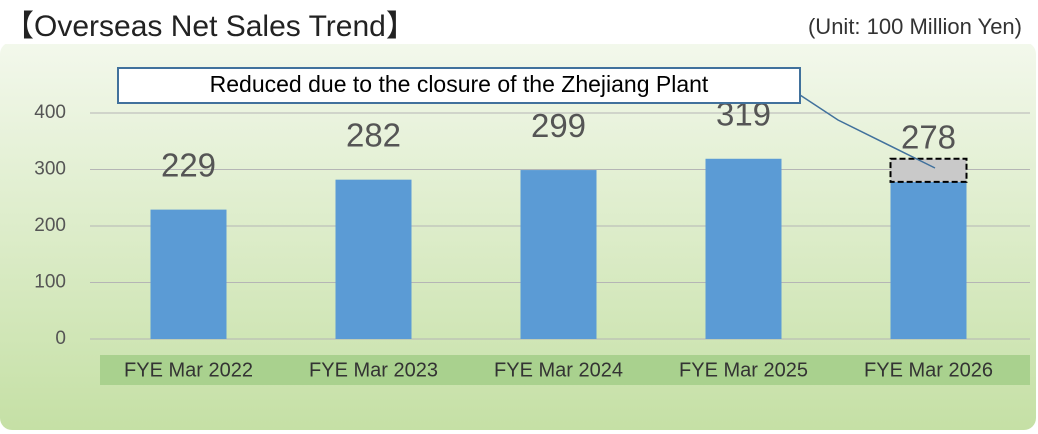 This screenshot has width=1038, height=434. I want to click on chart-title: 【Overseas Net Sales Trend】, so click(210, 26).